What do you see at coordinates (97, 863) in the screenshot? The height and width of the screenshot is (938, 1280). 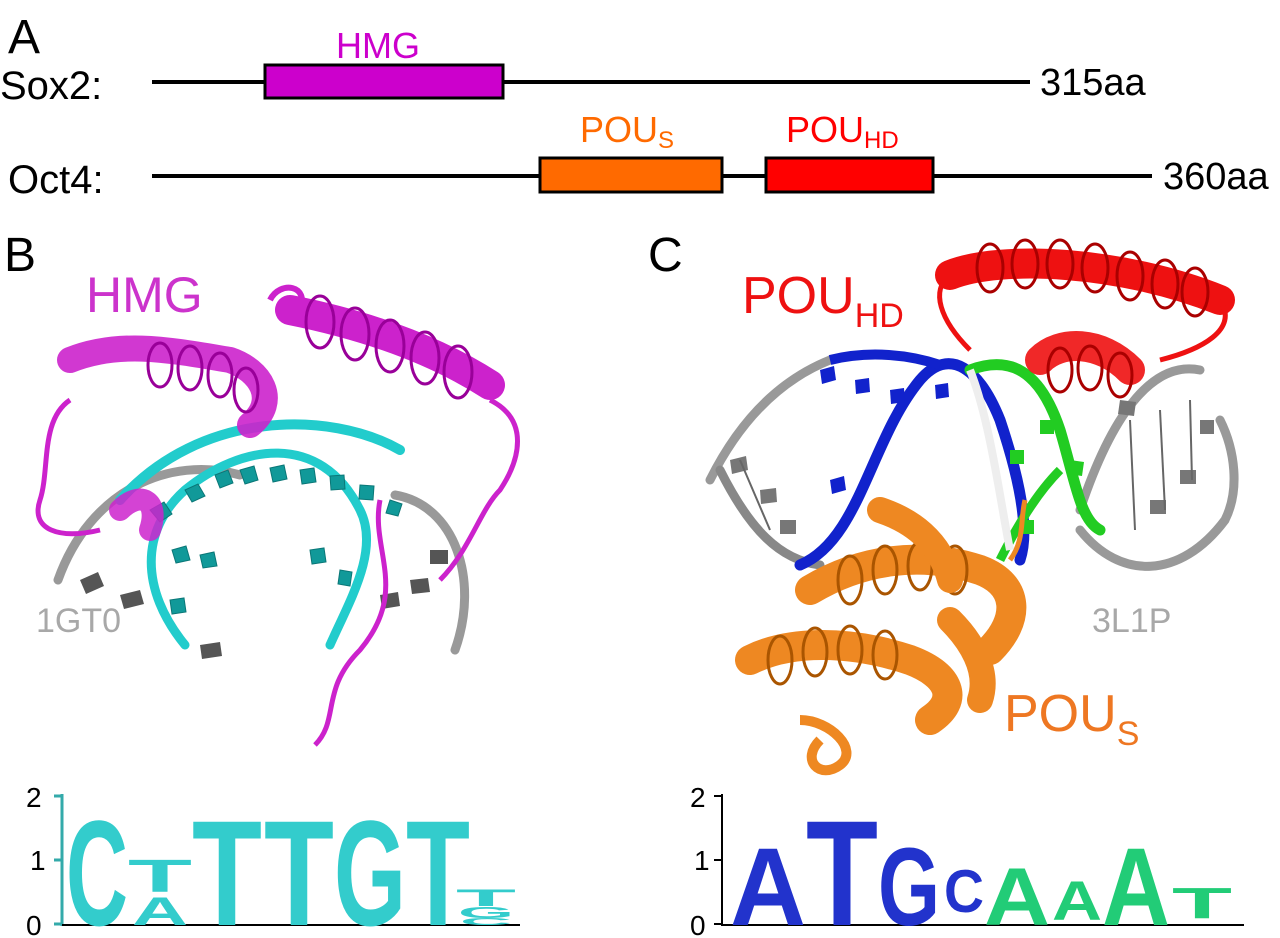 I see `logo-b-letter-c: C` at bounding box center [97, 863].